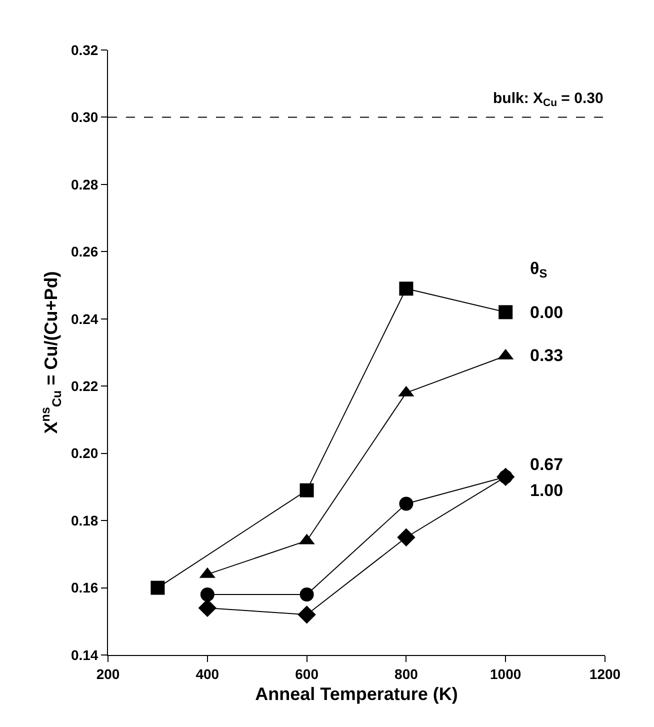 The width and height of the screenshot is (654, 727). What do you see at coordinates (84, 386) in the screenshot?
I see `y-tick-label: 0.22` at bounding box center [84, 386].